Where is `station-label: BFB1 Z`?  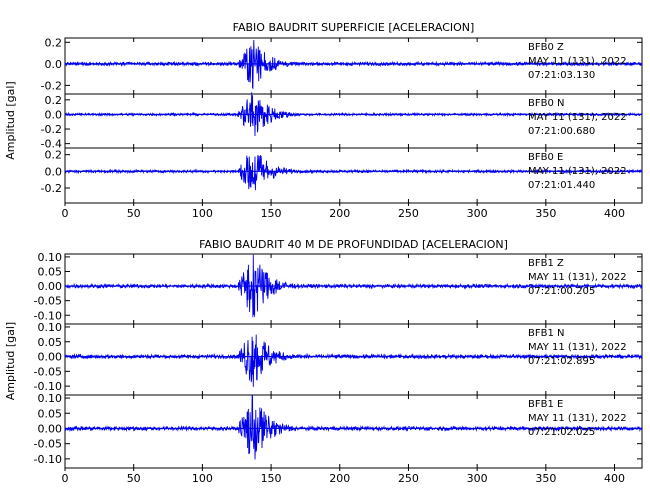 station-label: BFB1 Z is located at coordinates (546, 263).